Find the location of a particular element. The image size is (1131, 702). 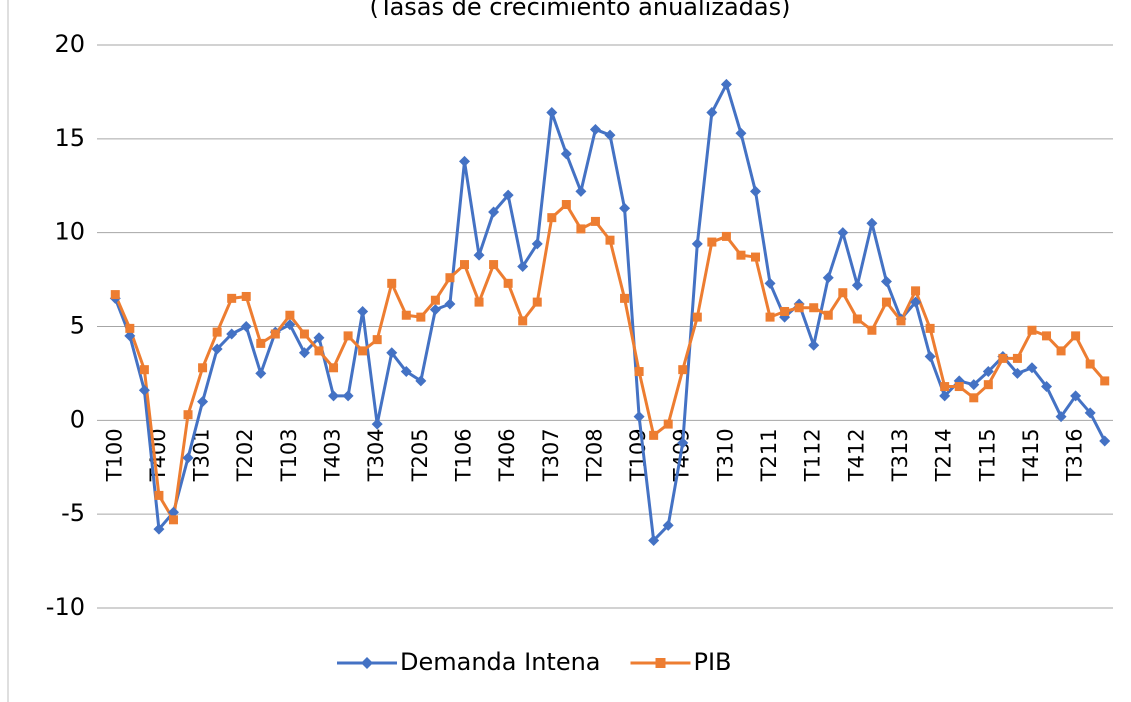

x-tick-label: T100 is located at coordinates (114, 455).